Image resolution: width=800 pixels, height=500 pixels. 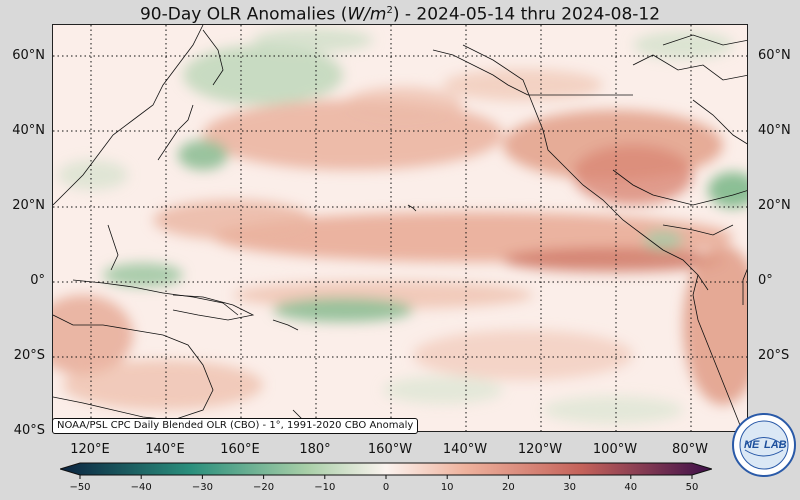 What do you see at coordinates (447, 487) in the screenshot?
I see `colorbar-tick-label: 10` at bounding box center [447, 487].